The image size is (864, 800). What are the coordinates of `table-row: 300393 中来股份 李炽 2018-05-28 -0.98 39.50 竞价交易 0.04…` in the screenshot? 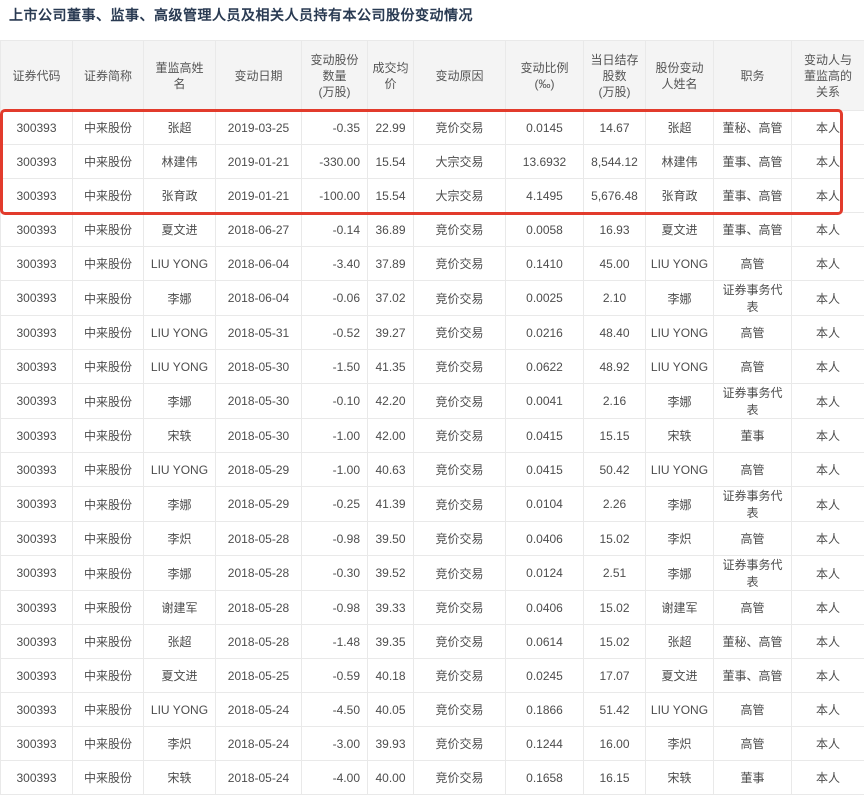 It's located at (432, 538).